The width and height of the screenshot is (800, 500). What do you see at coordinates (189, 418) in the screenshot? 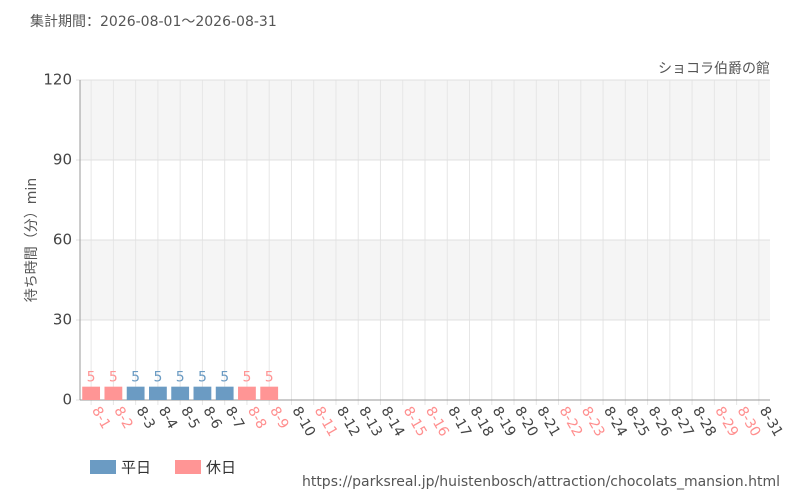
I see `x-tick-label: 8-5` at bounding box center [189, 418].